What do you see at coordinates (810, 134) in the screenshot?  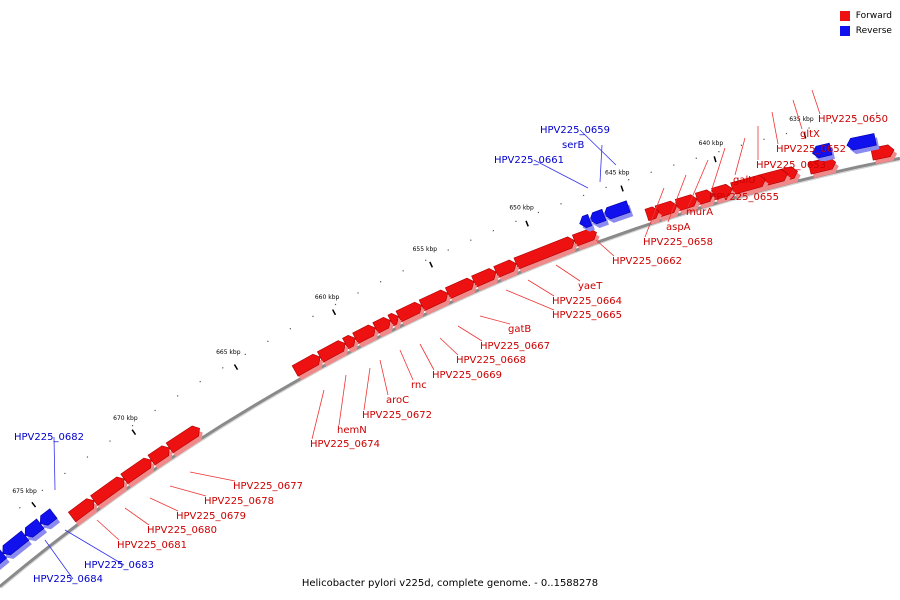 I see `forward-gene-label: gltX` at bounding box center [810, 134].